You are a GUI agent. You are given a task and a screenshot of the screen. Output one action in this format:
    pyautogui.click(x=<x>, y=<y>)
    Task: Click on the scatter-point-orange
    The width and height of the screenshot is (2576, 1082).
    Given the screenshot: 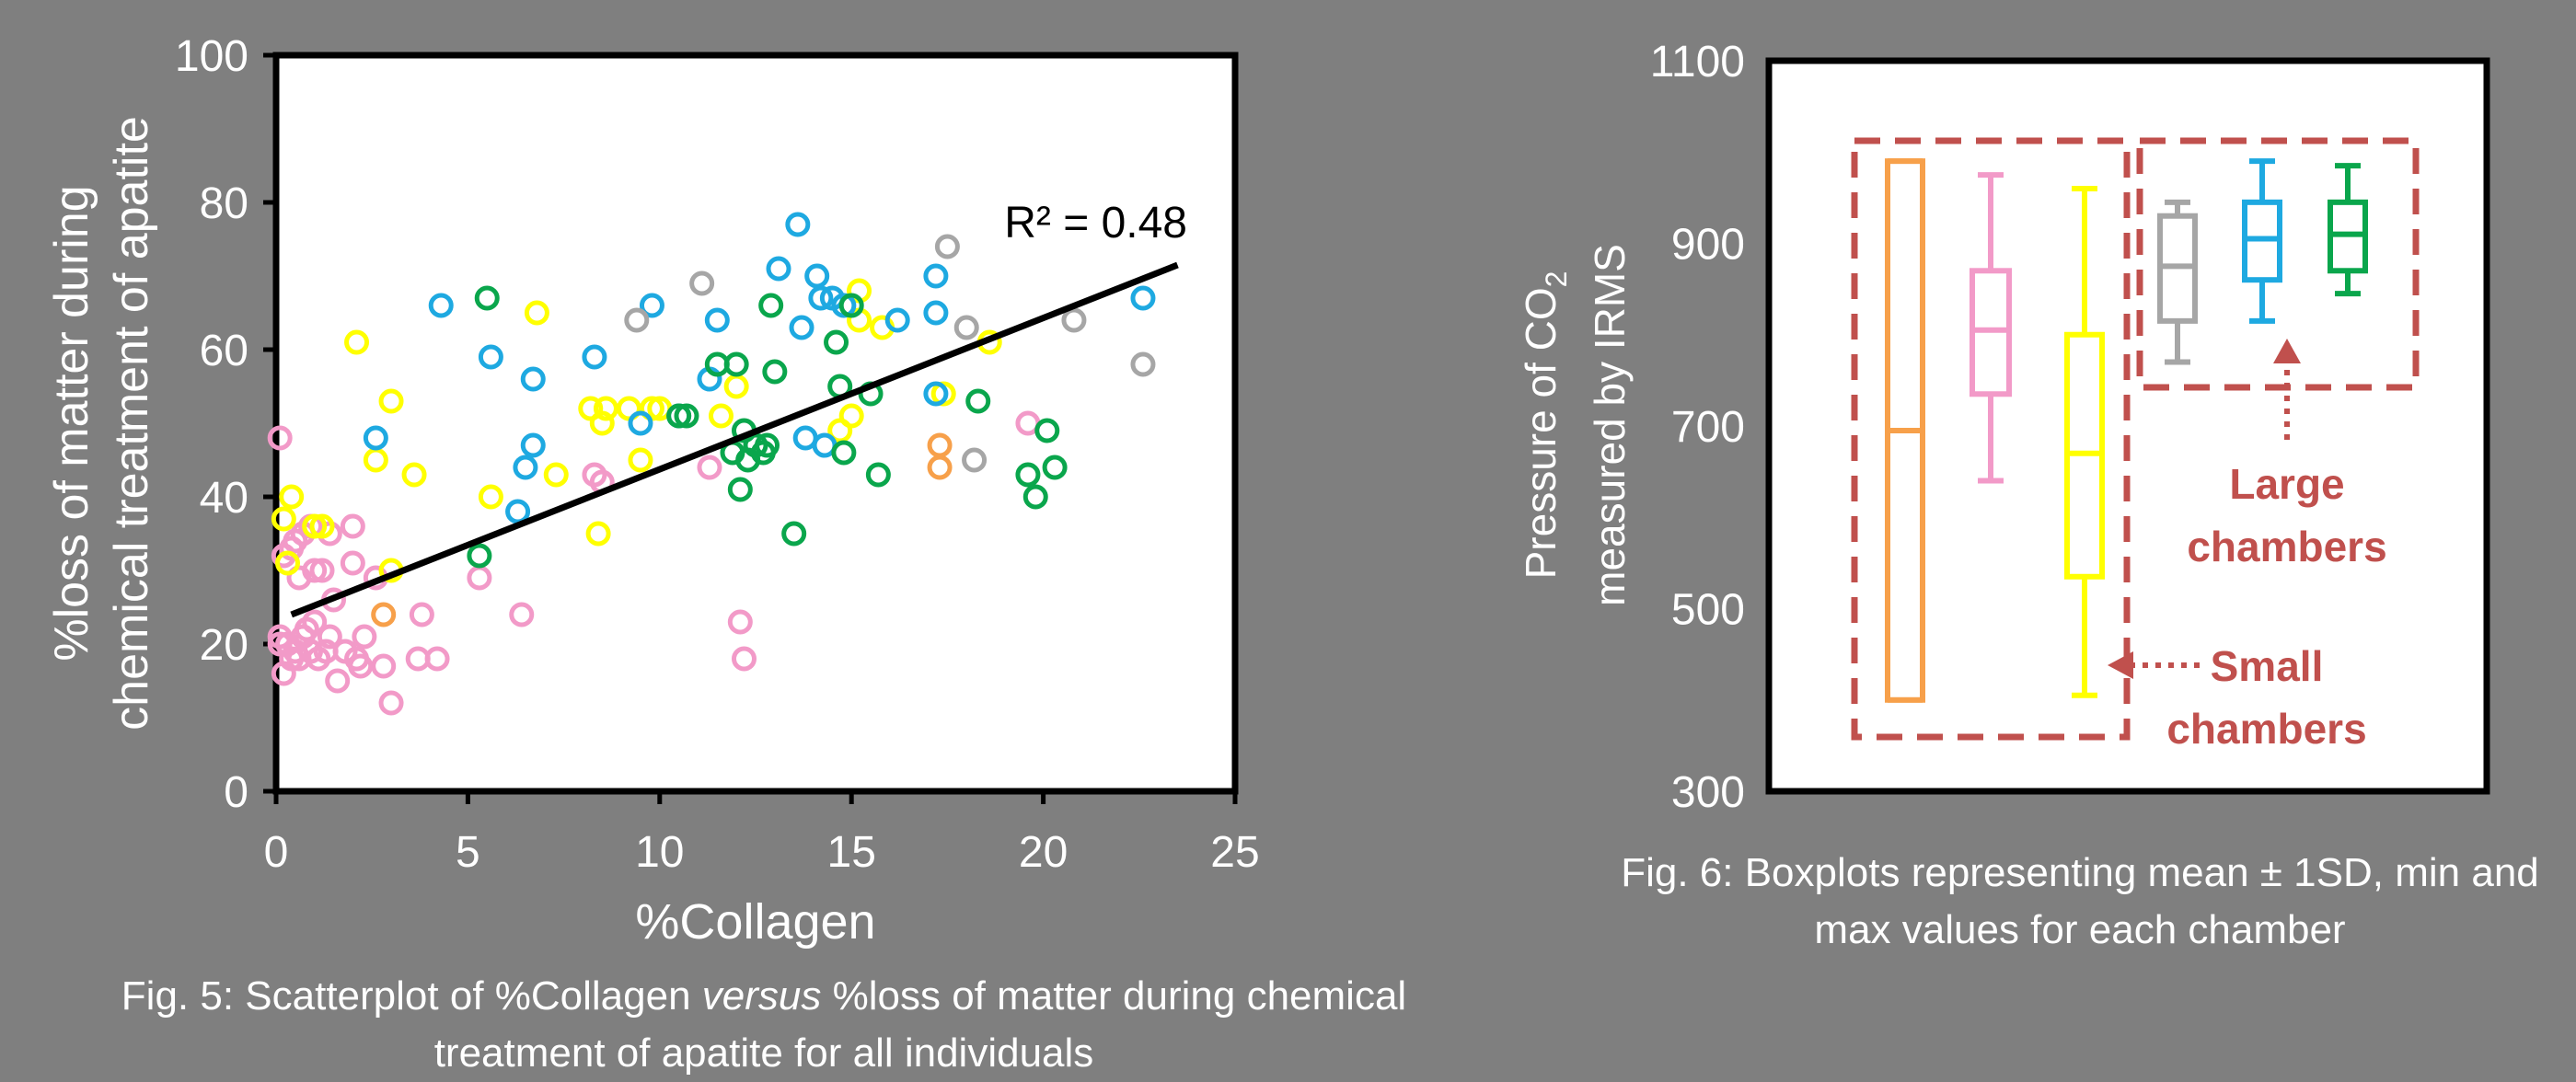 What is the action you would take?
    pyautogui.click(x=940, y=467)
    